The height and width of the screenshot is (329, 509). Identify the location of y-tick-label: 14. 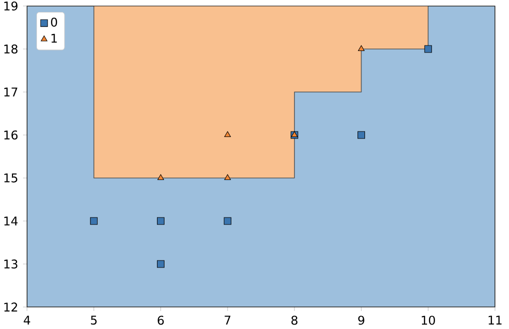
(11, 221).